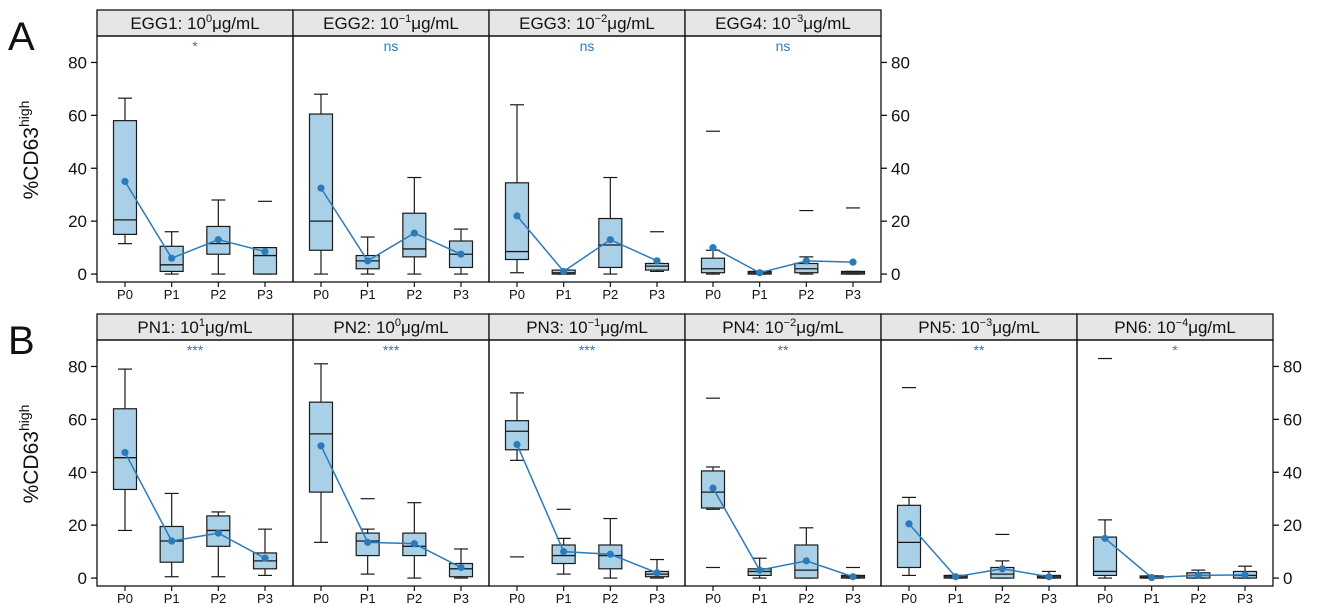  I want to click on facet-egg2: EGG2: 10−1μg/mL ns P0 P1 P2 P3, so click(391, 155).